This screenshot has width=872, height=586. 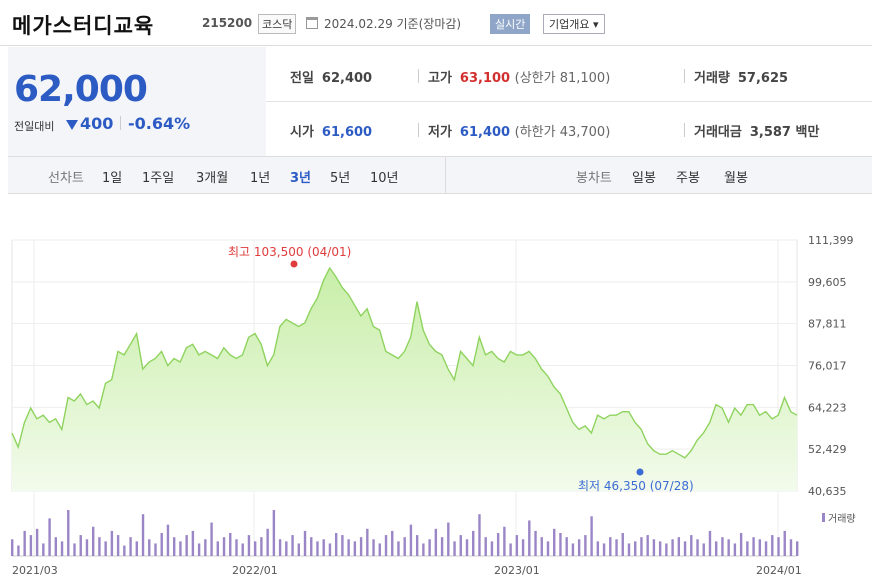 I want to click on candle-chart-label: 봉차트, so click(x=594, y=178).